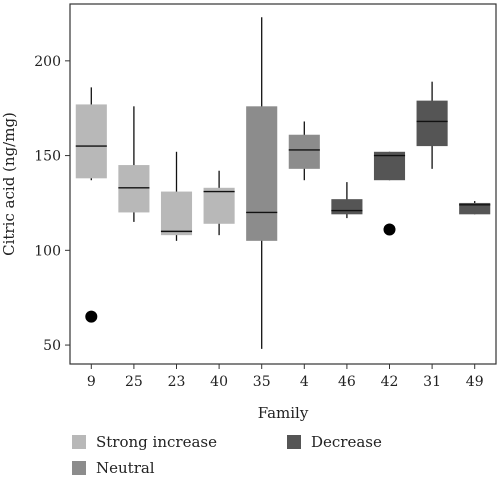 The image size is (500, 483). I want to click on legend-item: Neutral, so click(113, 468).